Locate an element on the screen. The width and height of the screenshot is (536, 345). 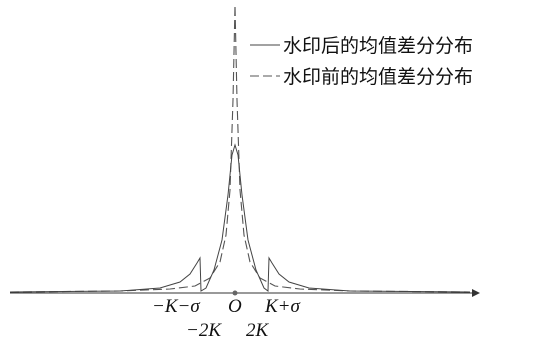
axis is located at coordinates (245, 293).